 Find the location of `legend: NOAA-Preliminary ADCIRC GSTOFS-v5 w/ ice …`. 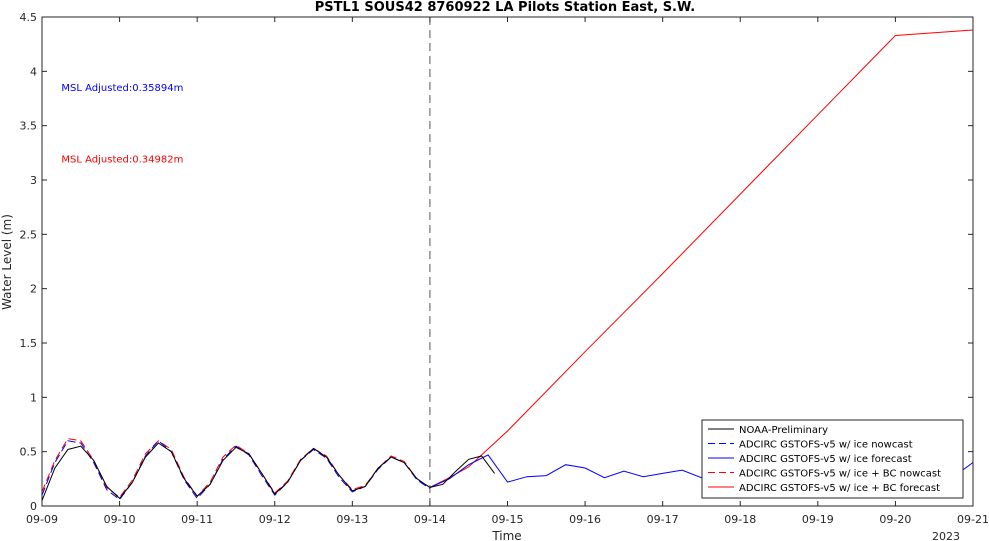

legend: NOAA-Preliminary ADCIRC GSTOFS-v5 w/ ice … is located at coordinates (832, 459).